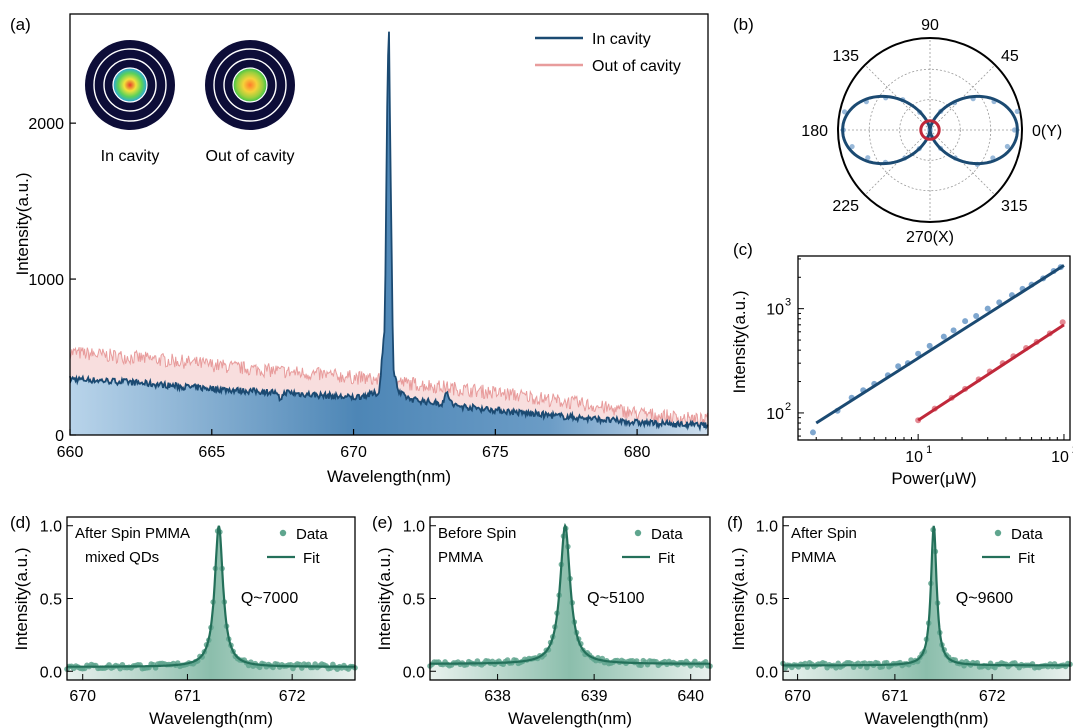  What do you see at coordinates (788, 303) in the screenshot?
I see `y-tick-exponent: 3` at bounding box center [788, 303].